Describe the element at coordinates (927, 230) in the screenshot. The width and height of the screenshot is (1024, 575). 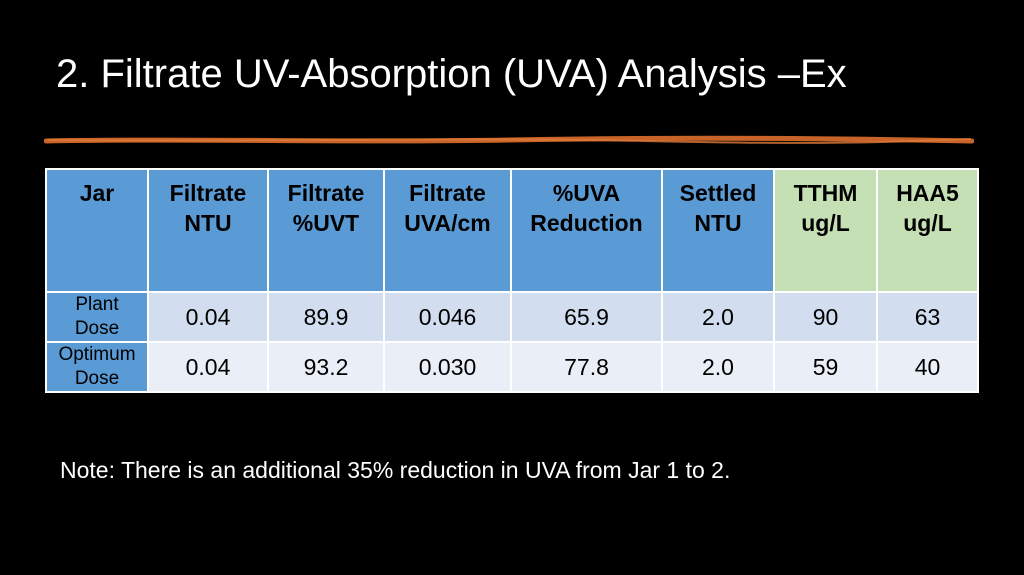
I see `column-header-haa5: HAA5 ug/L` at that location.